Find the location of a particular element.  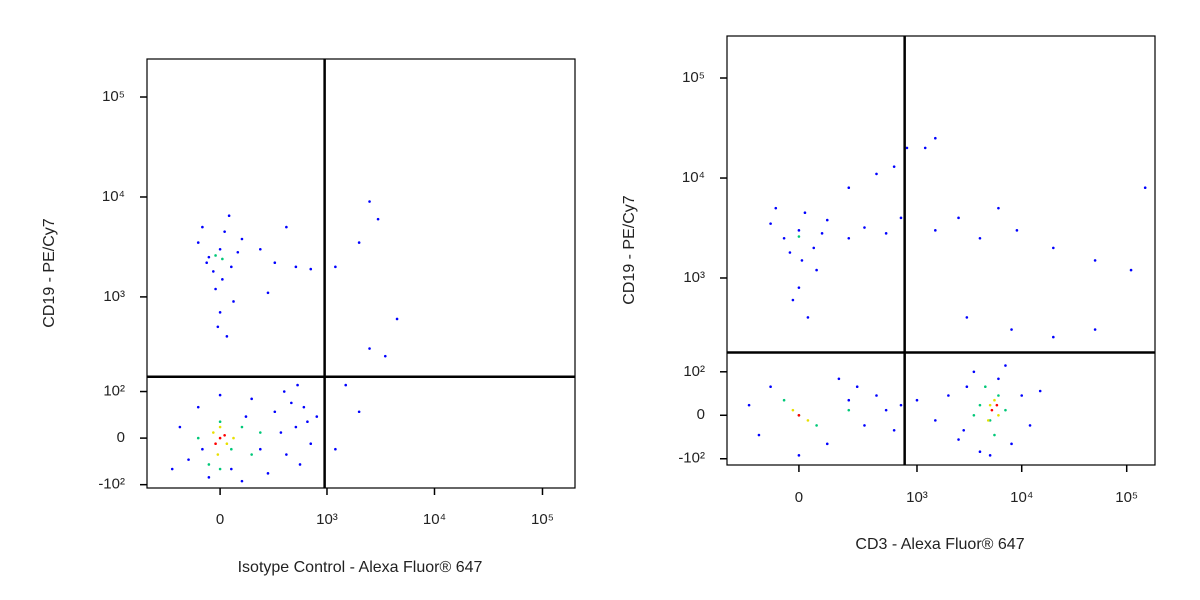

y-axis-title: CD19 - PE/Cy7 is located at coordinates (49, 272).